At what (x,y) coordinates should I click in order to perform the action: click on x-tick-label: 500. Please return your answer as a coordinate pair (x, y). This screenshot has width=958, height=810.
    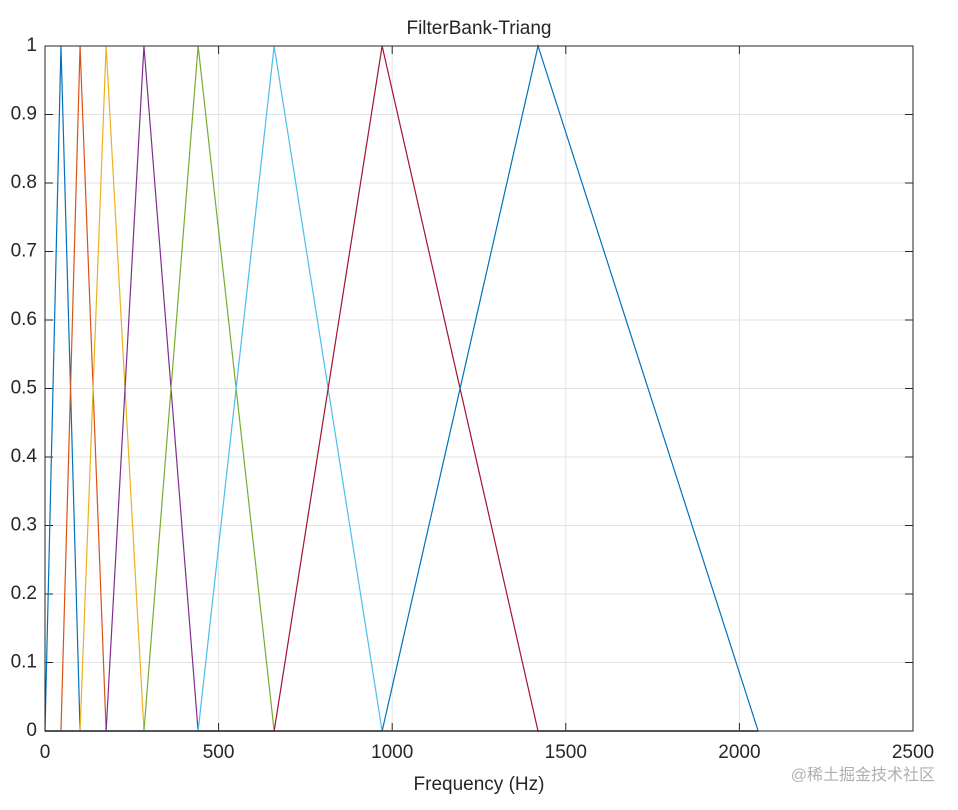
    Looking at the image, I should click on (219, 752).